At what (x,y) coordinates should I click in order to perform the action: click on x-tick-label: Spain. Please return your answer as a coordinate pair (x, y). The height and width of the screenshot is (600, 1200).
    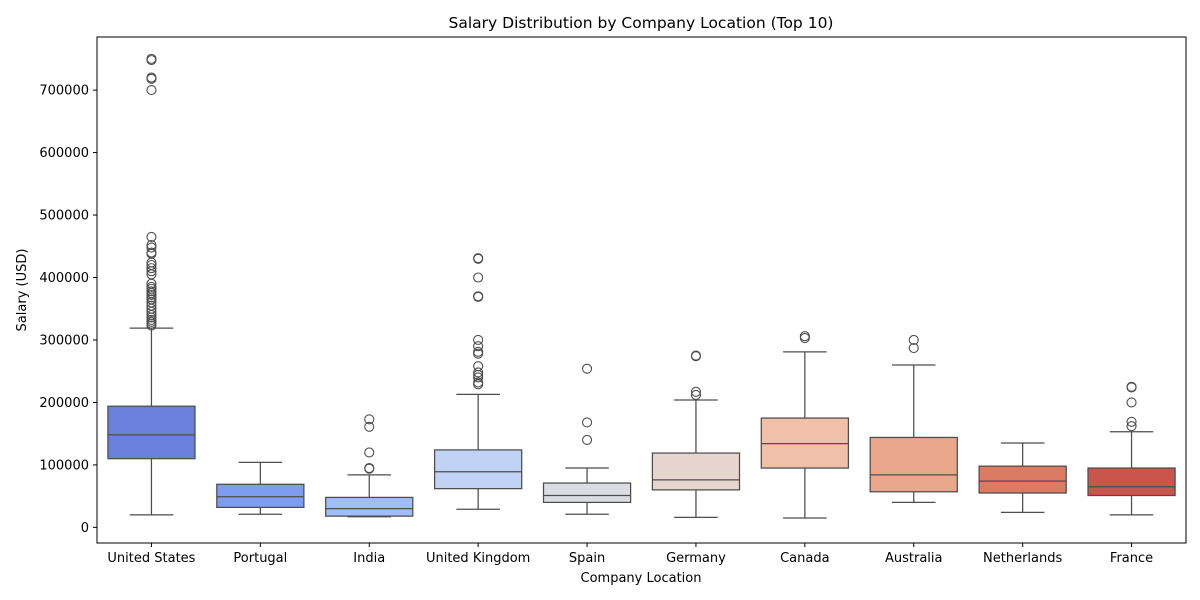
    Looking at the image, I should click on (587, 558).